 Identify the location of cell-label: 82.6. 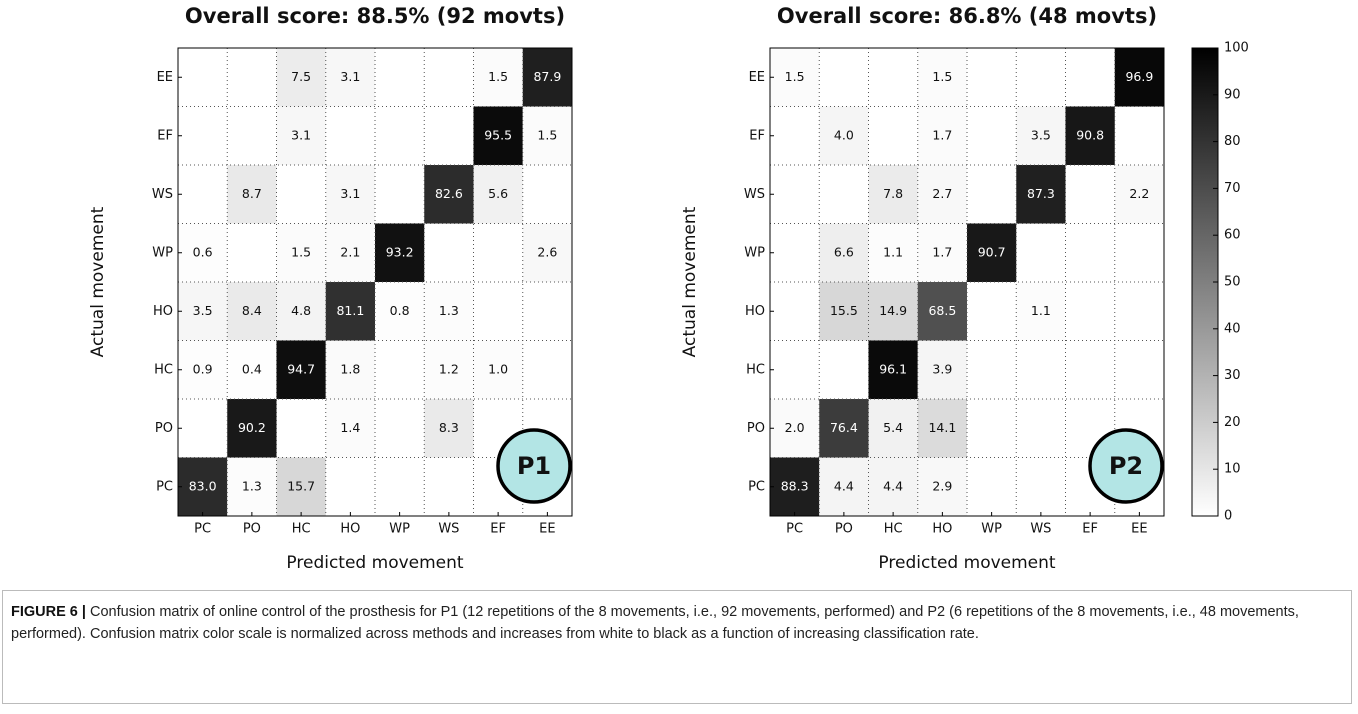
(449, 193).